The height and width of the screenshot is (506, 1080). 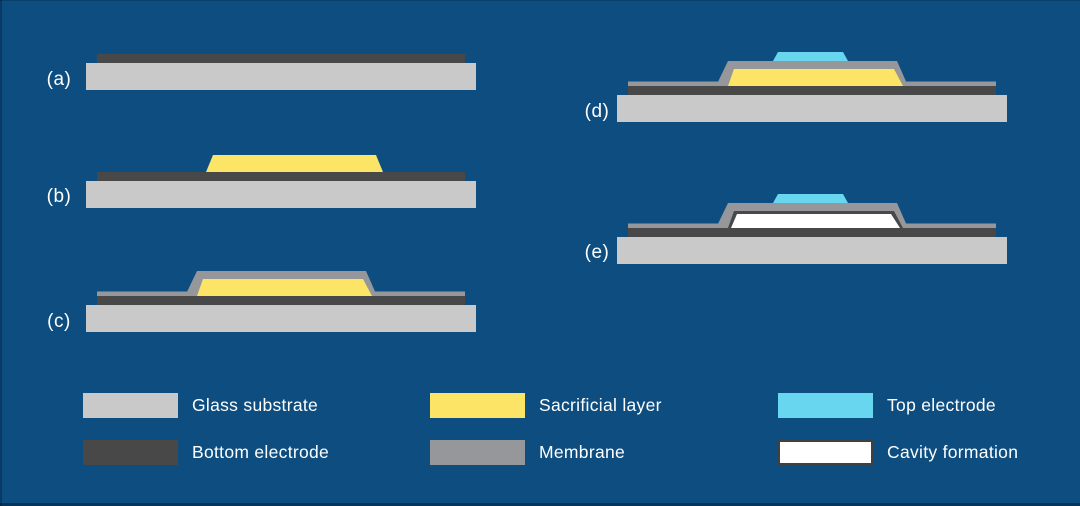 I want to click on sacrificial-layer-swatch, so click(x=477, y=405).